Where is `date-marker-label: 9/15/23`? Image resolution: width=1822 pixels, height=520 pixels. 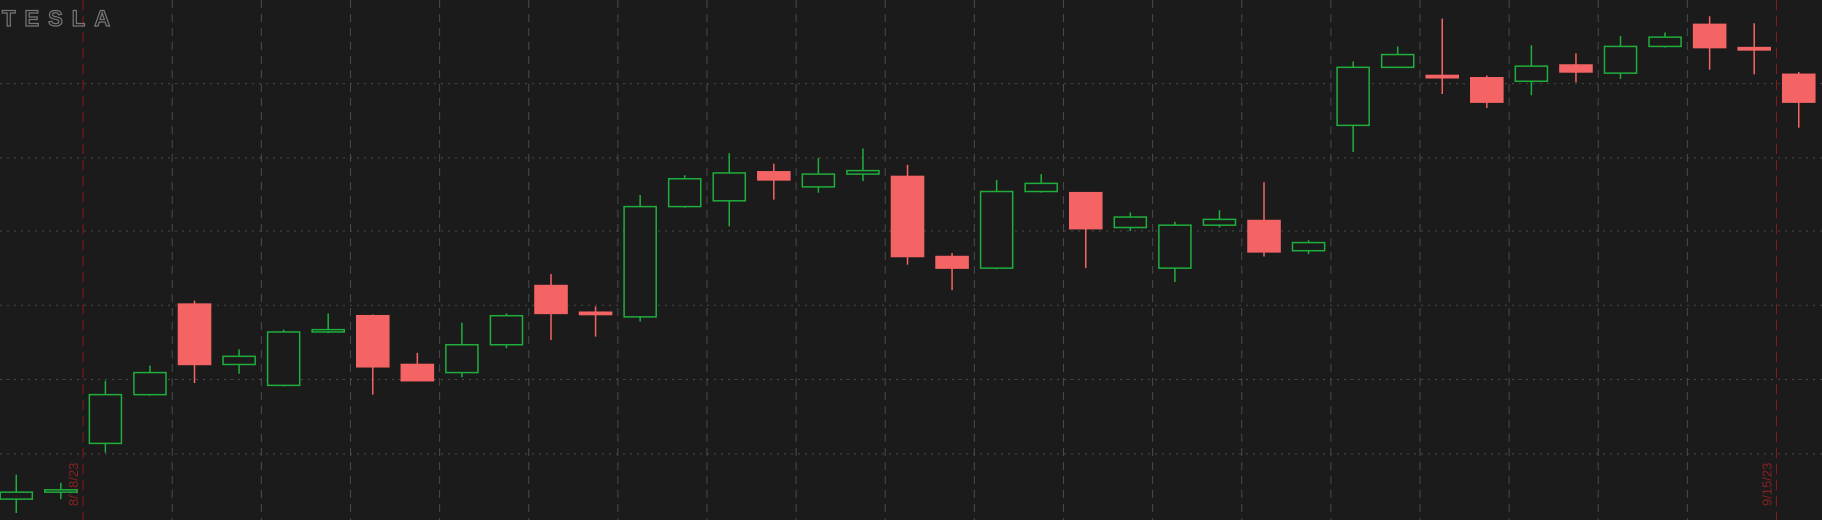 date-marker-label: 9/15/23 is located at coordinates (1766, 484).